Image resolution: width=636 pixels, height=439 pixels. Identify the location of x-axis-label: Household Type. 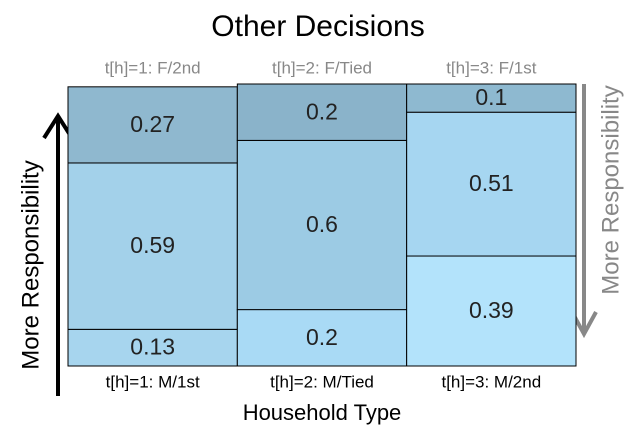
(322, 412).